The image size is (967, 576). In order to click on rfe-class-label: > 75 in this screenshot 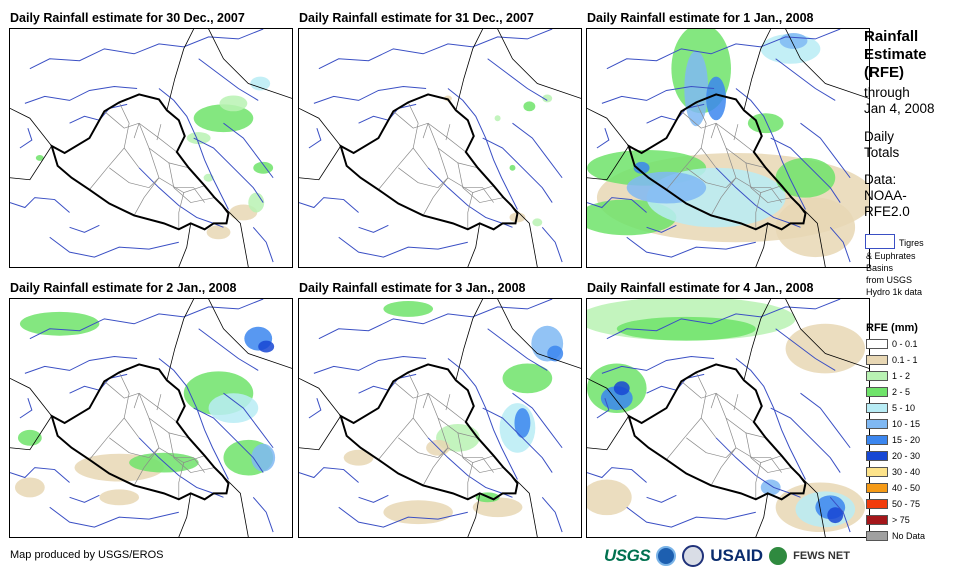, I will do `click(901, 520)`.